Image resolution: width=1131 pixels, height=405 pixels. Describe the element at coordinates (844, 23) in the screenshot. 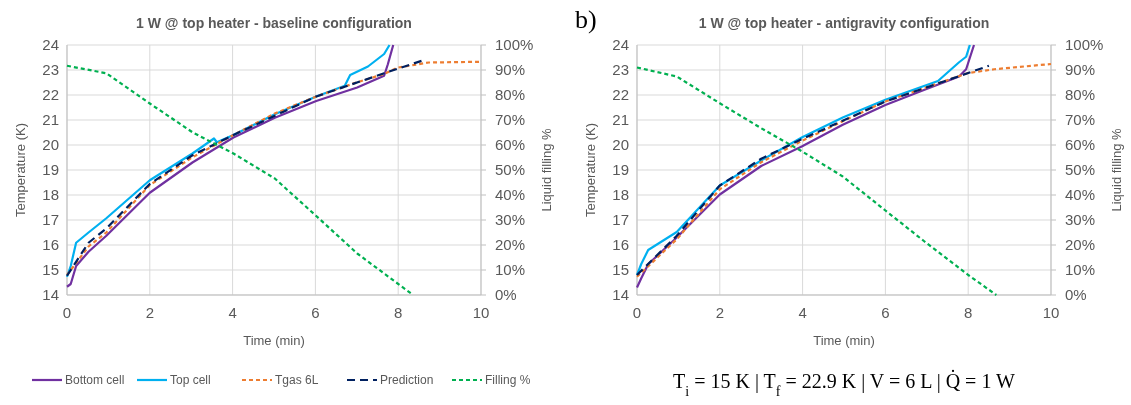

I see `chart-title: 1 W @ top heater - antigravity configuration` at that location.